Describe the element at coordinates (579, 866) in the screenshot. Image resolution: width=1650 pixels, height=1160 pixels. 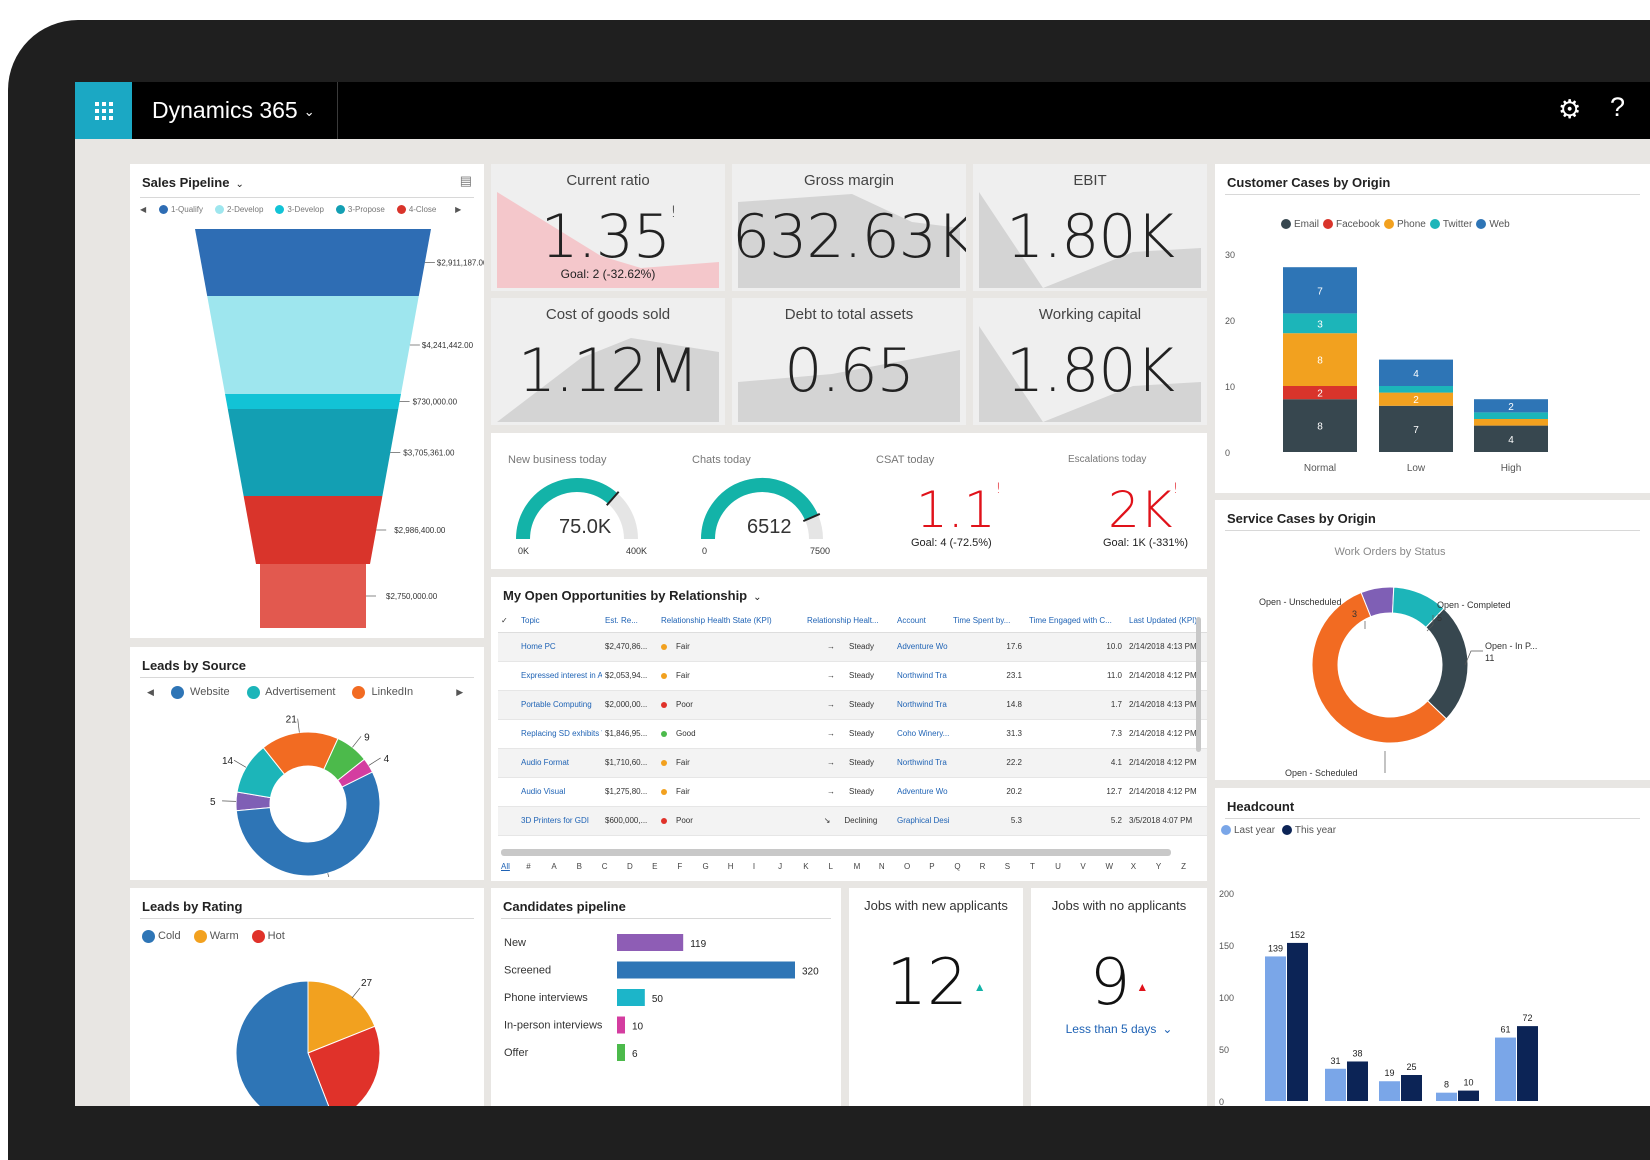
I see `alphabet-filter-letter: B` at that location.